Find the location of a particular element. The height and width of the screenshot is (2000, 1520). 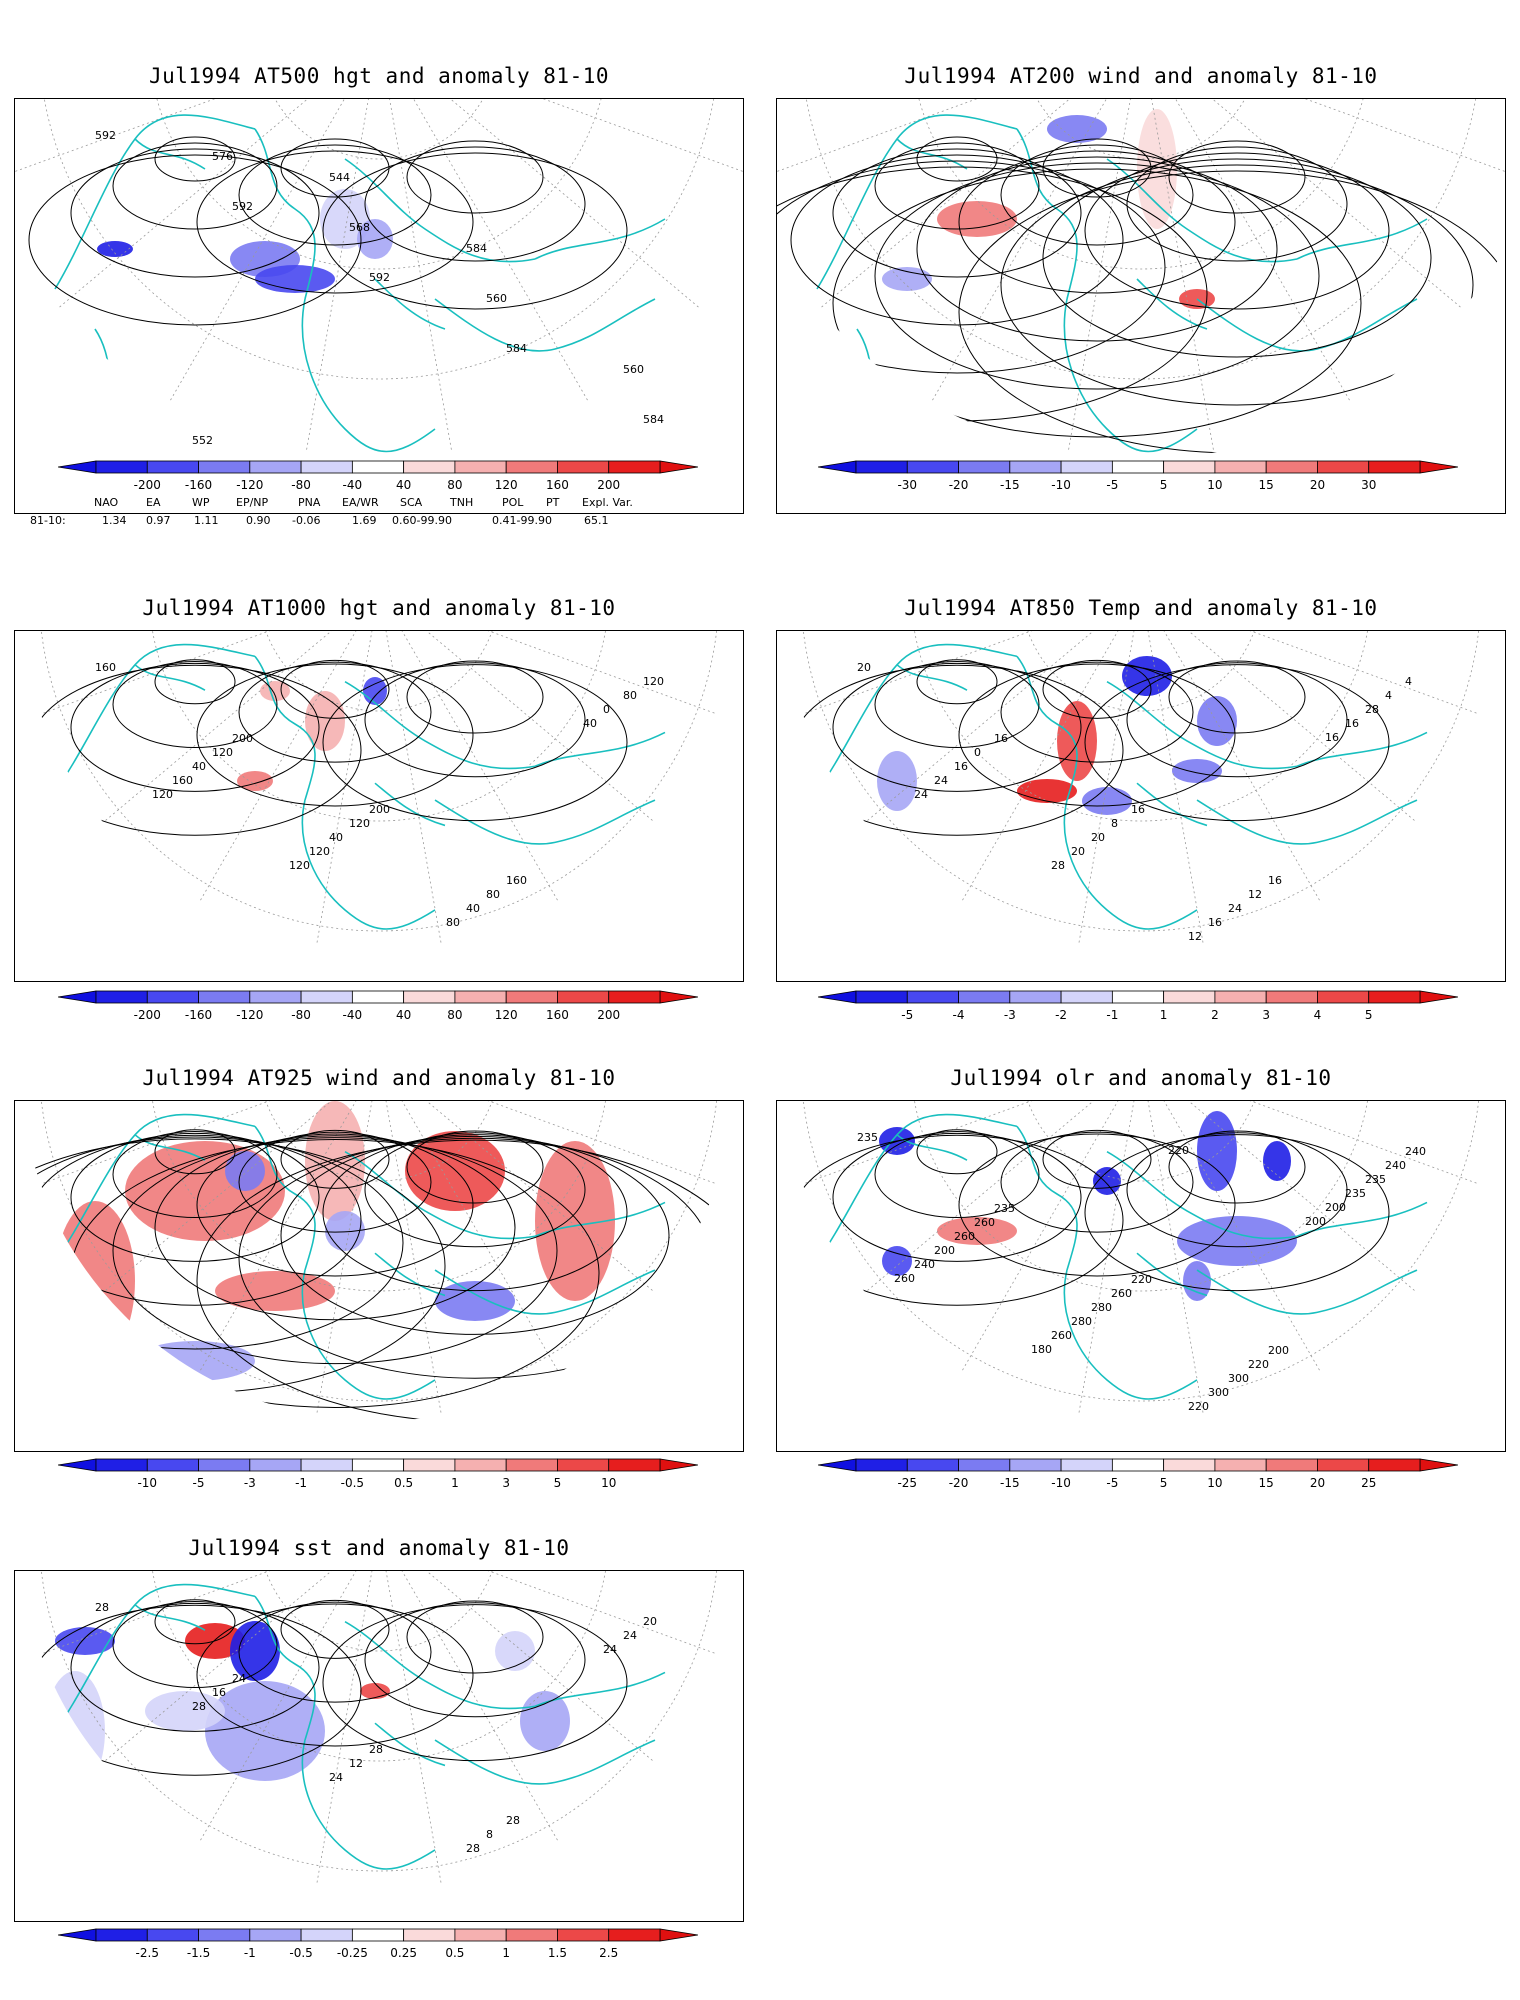

colorbar-tick-label: -10 is located at coordinates (147, 1483).